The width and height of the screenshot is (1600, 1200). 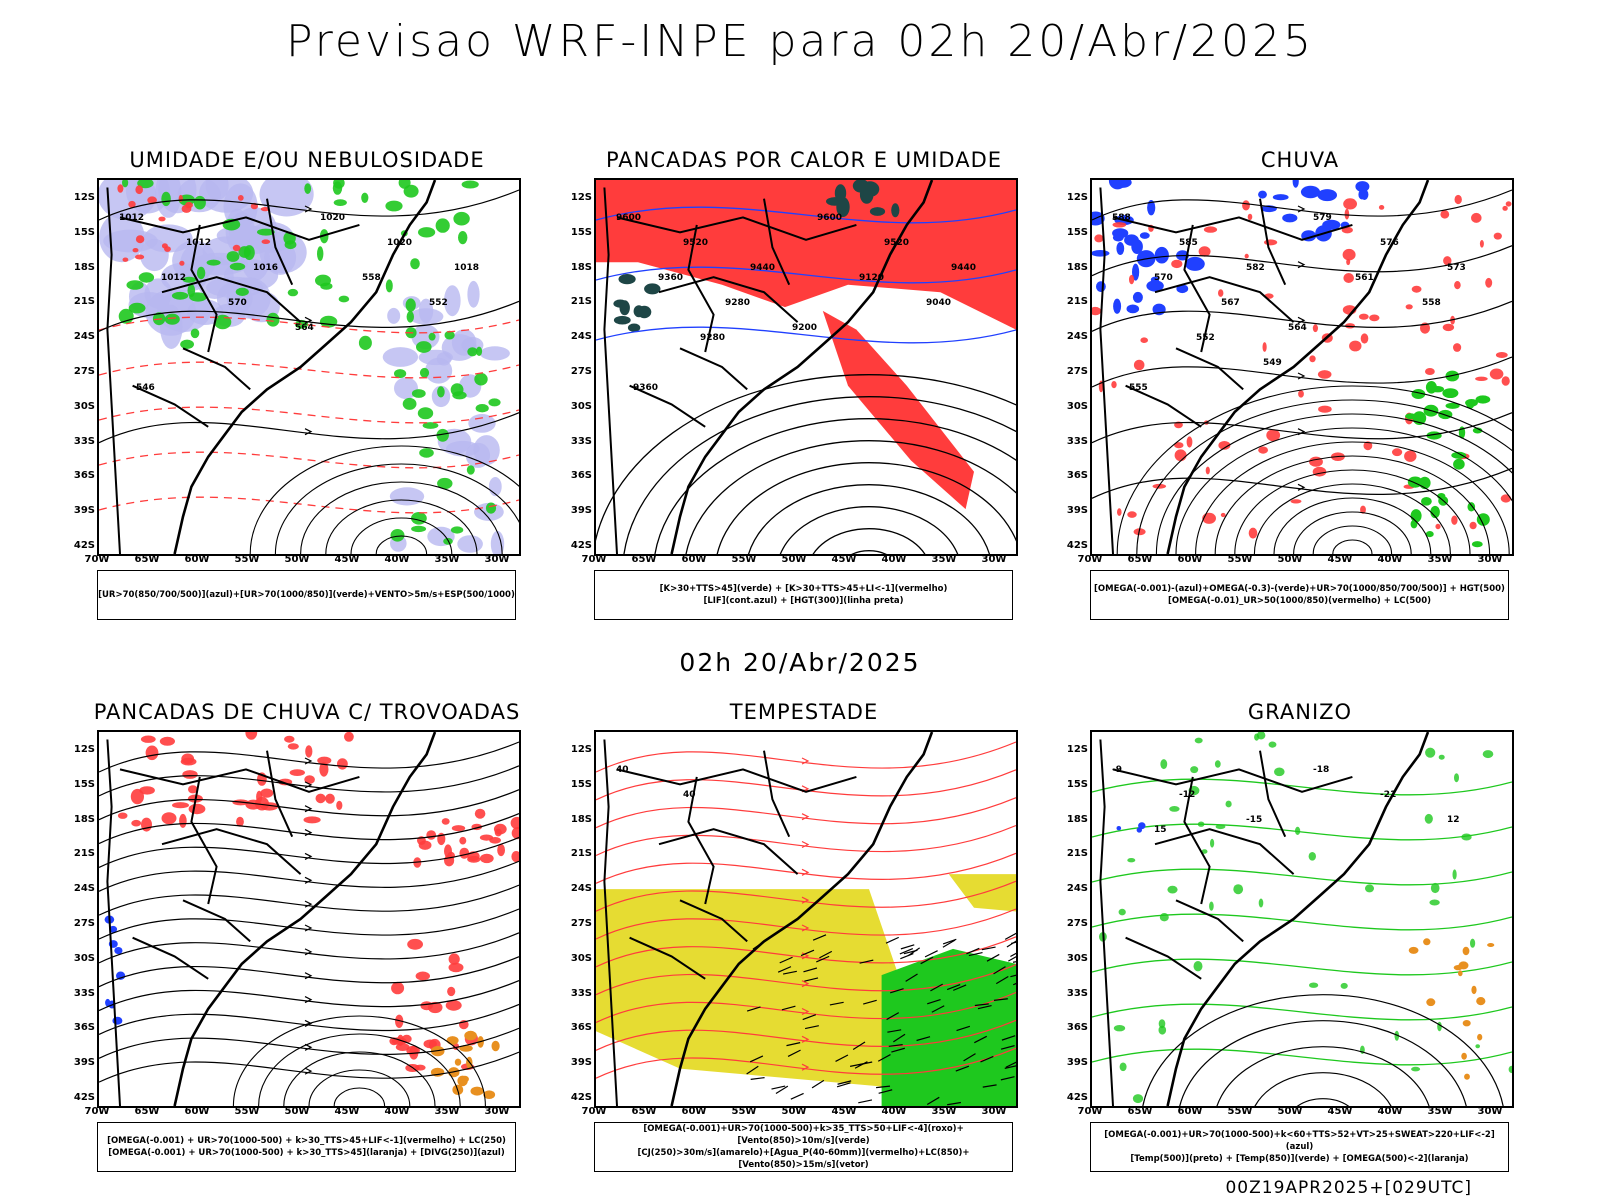 I want to click on lat-tick-label: 42S, so click(x=84, y=1097).